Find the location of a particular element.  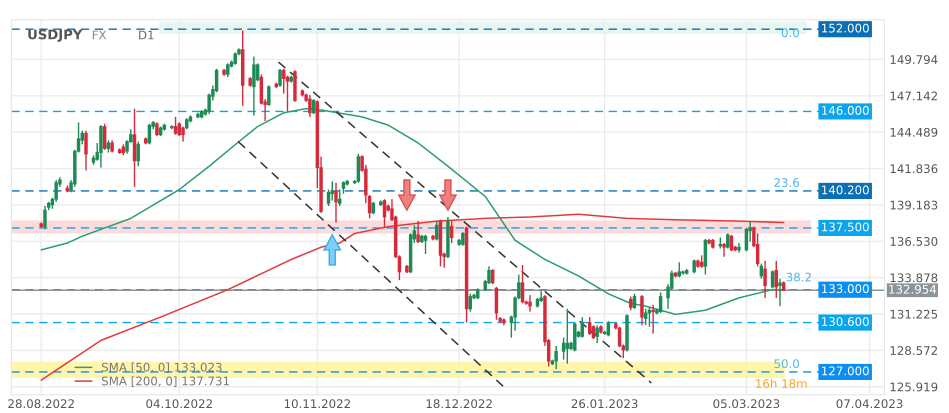

x-tick-label: 05.03.2023 is located at coordinates (746, 403).